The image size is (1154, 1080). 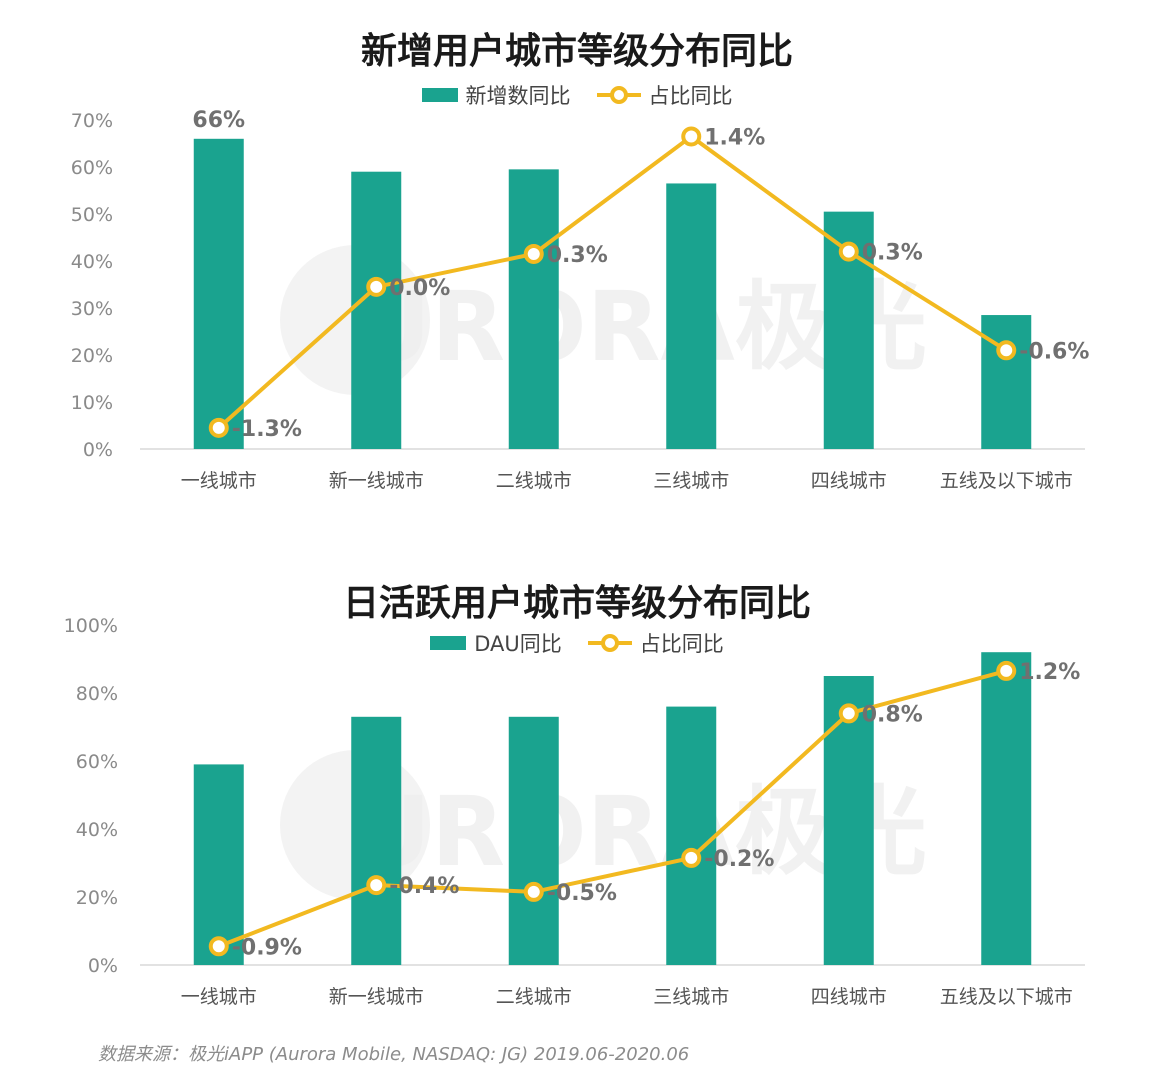 I want to click on line-data-label: -0.6%, so click(x=1054, y=351).